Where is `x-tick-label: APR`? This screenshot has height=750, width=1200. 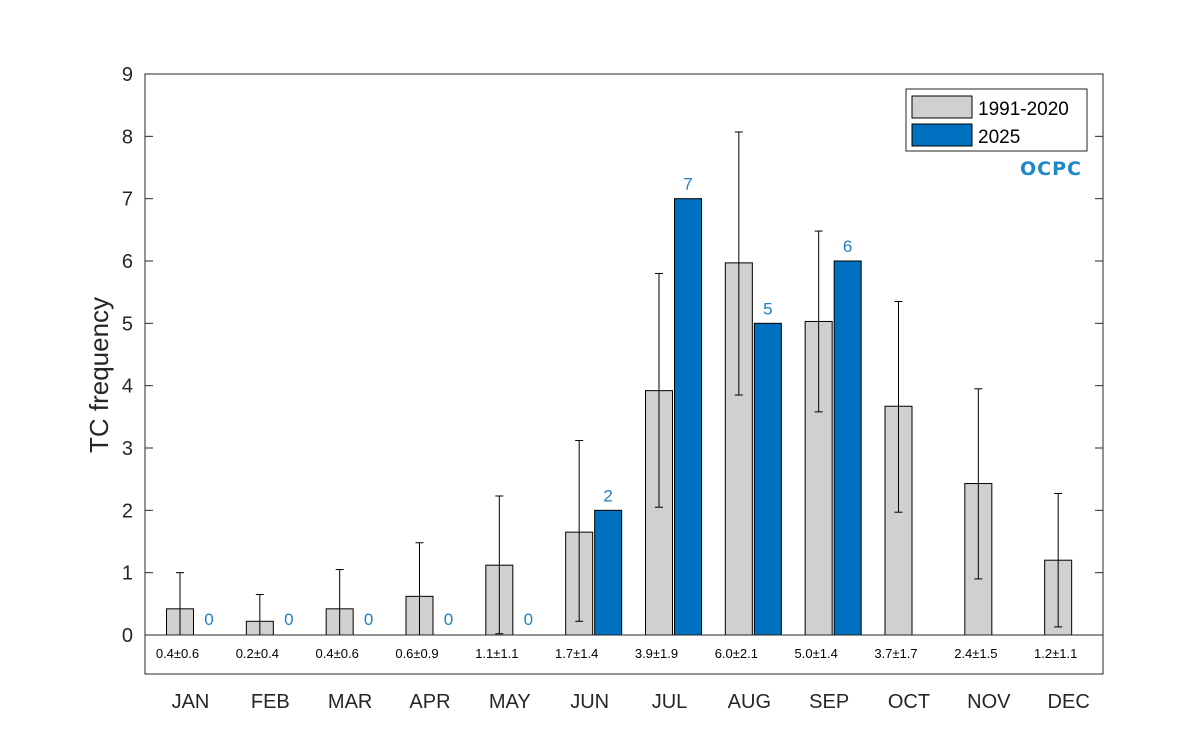 x-tick-label: APR is located at coordinates (429, 702).